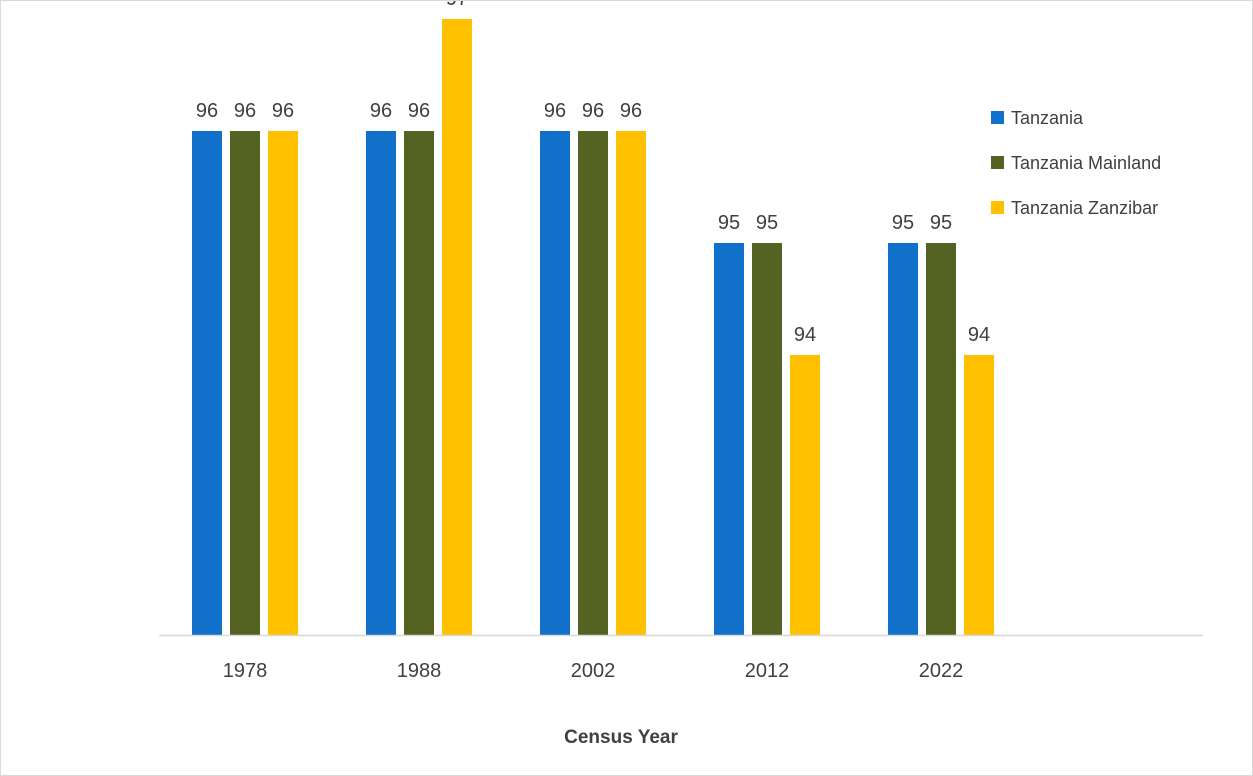  Describe the element at coordinates (997, 117) in the screenshot. I see `legend-swatch-tanzania` at that location.